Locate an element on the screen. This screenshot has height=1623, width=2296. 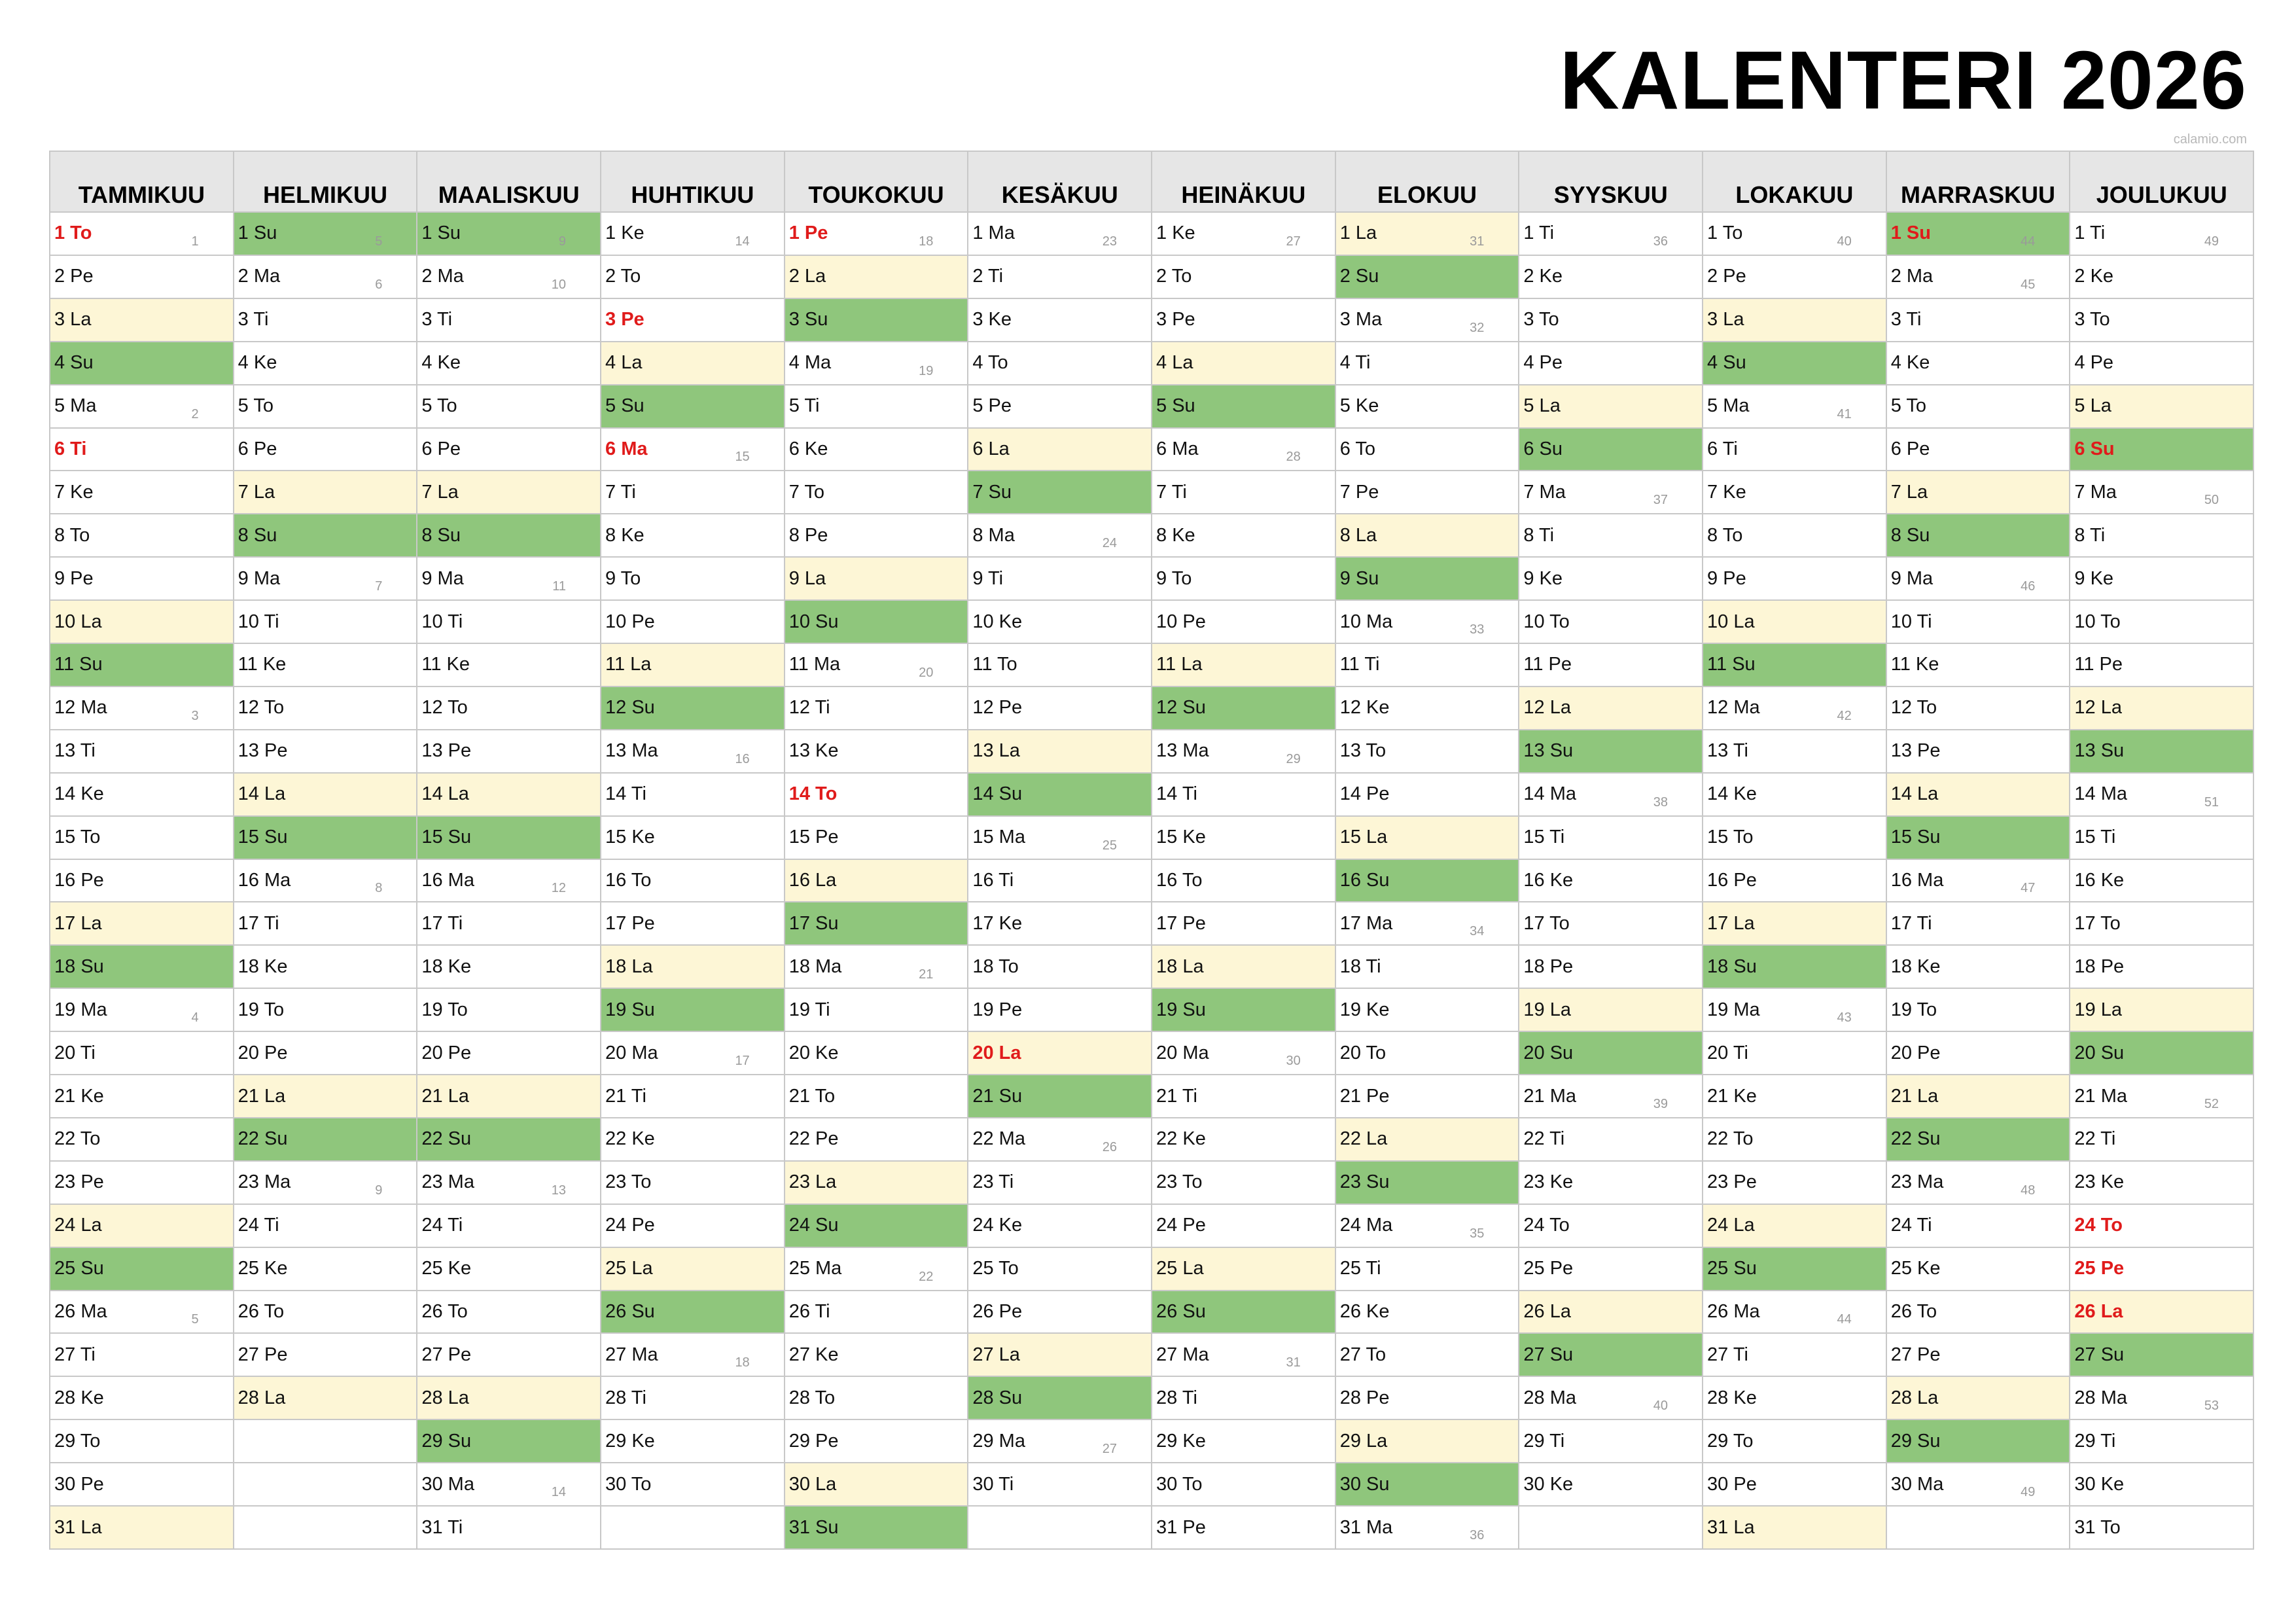
day-cell: 17 Ke is located at coordinates (1060, 924).